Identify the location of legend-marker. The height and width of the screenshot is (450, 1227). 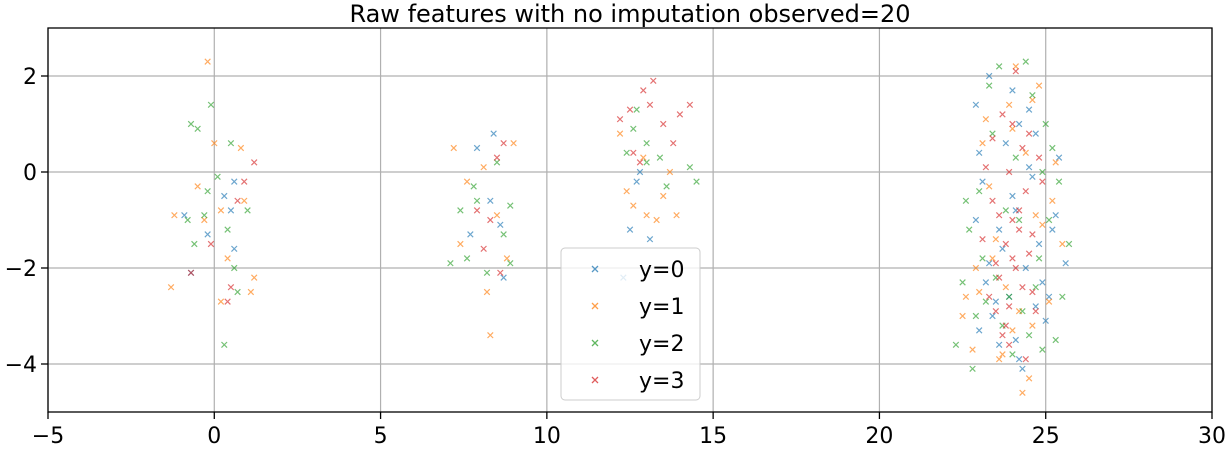
(595, 269).